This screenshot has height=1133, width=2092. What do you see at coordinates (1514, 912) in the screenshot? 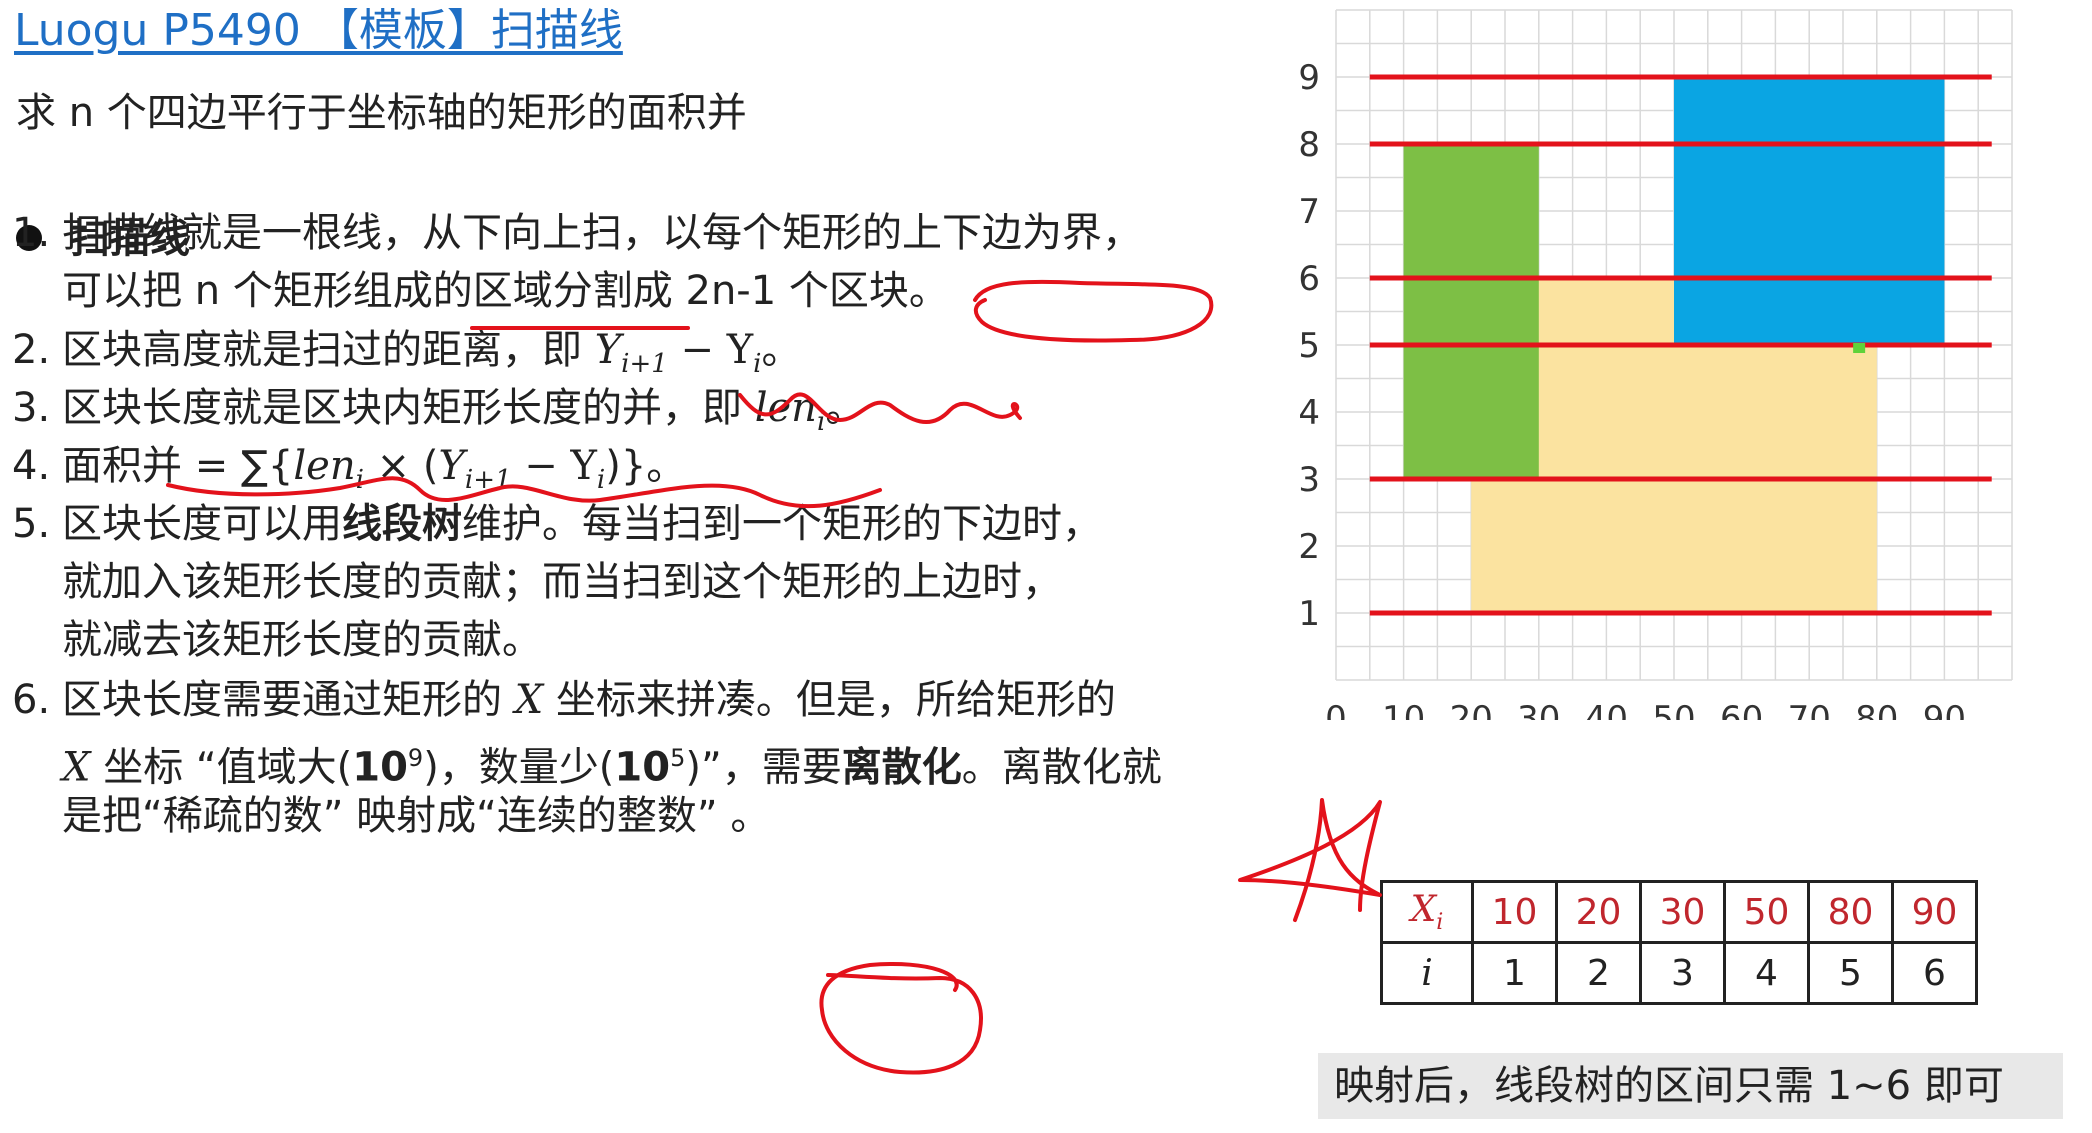
I see `table-cell-x: 10` at bounding box center [1514, 912].